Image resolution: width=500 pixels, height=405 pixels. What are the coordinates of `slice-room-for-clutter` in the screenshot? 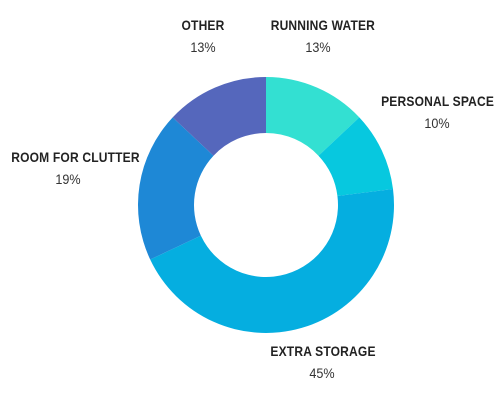 It's located at (176, 188).